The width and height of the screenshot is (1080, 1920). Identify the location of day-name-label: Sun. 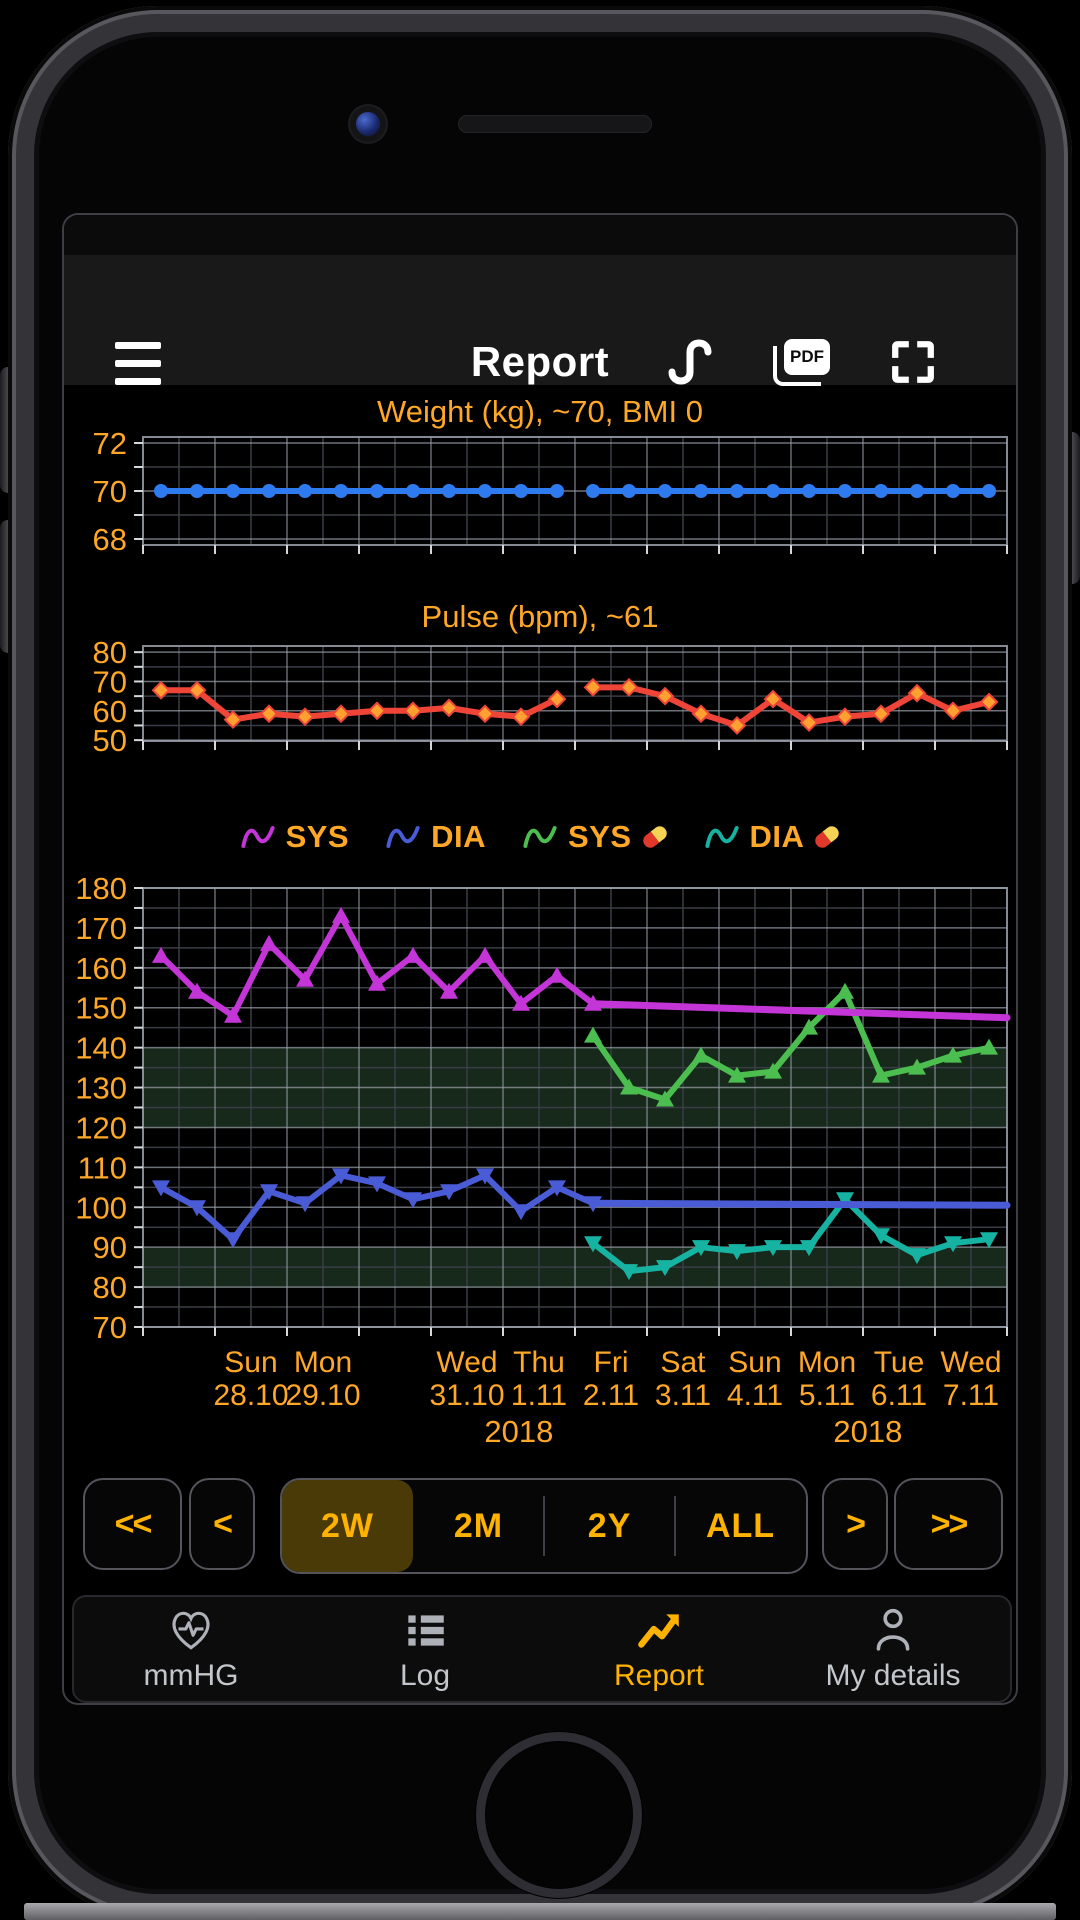
(754, 1362).